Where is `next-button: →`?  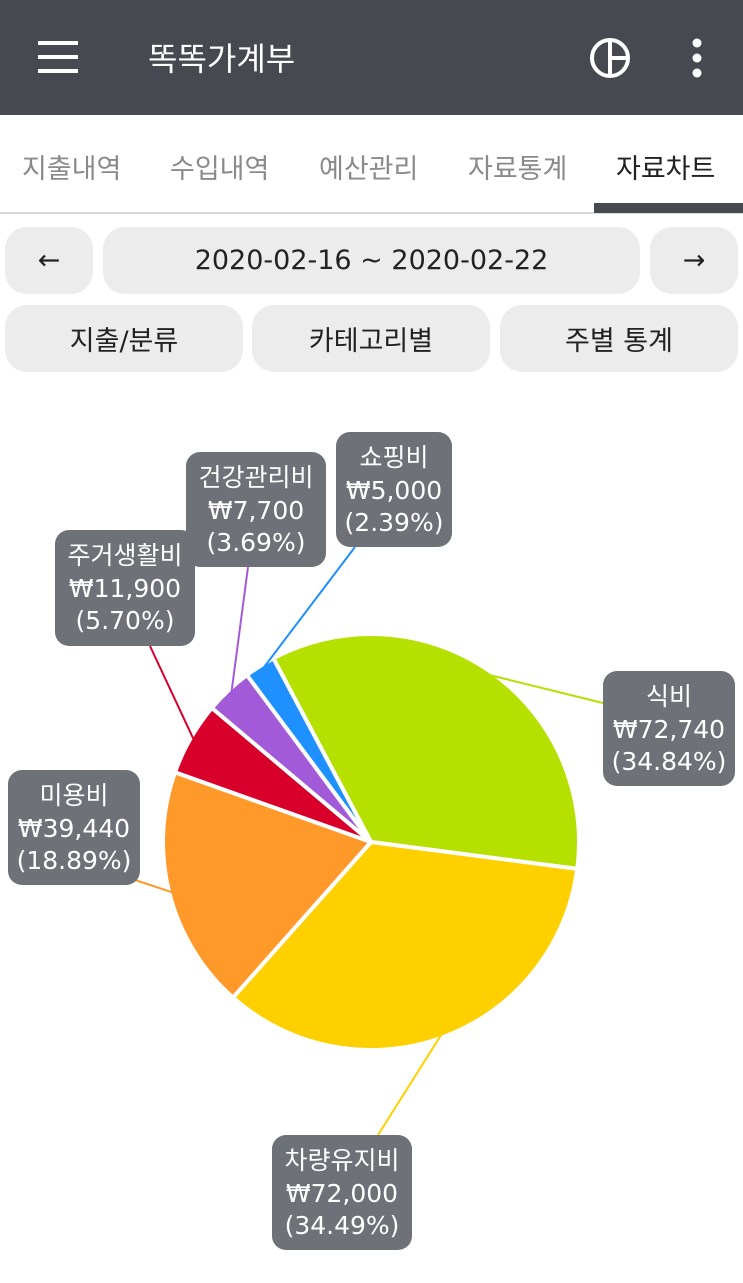
next-button: → is located at coordinates (694, 260).